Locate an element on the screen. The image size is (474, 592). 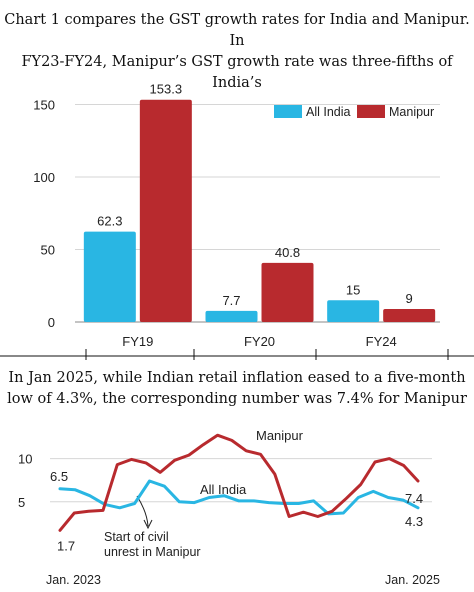
end-value-label-all-india: 4.3 is located at coordinates (414, 521).